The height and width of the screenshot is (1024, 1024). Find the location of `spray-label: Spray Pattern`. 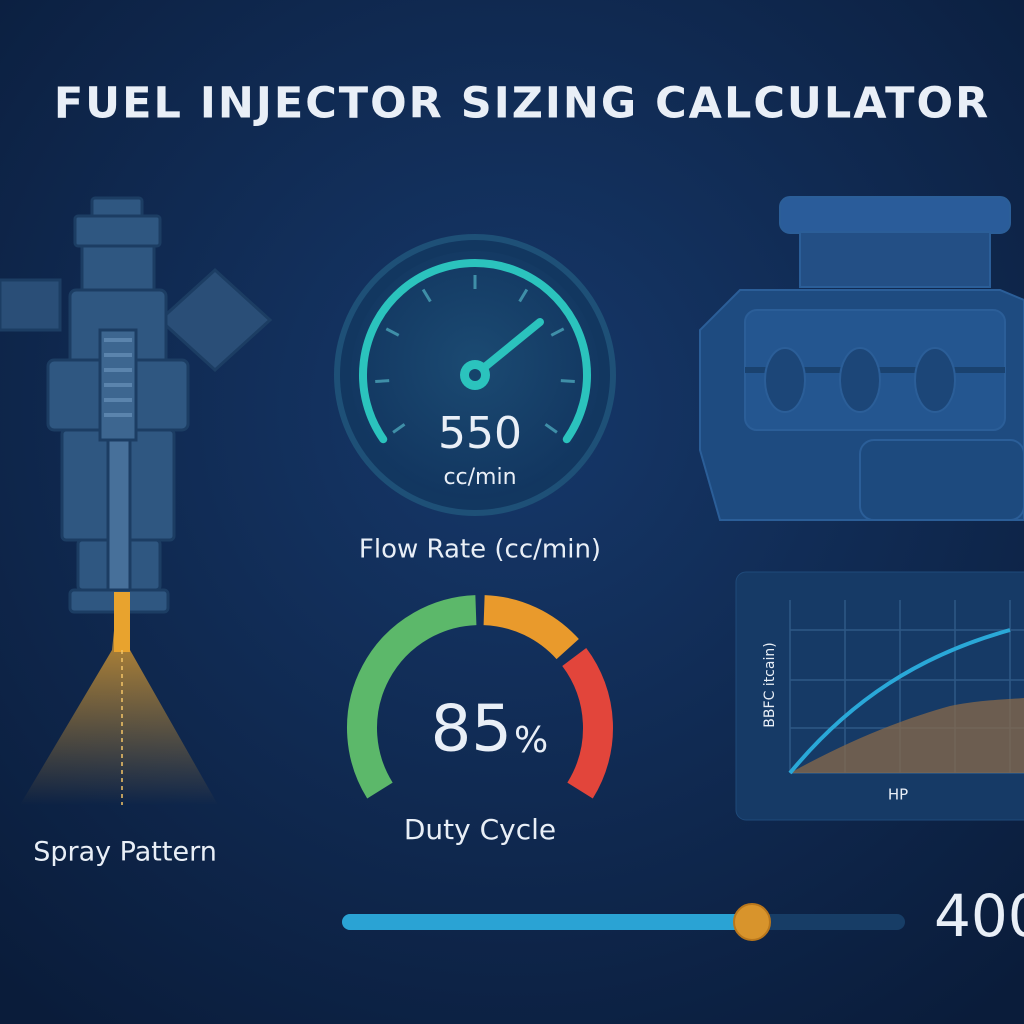

spray-label: Spray Pattern is located at coordinates (125, 852).